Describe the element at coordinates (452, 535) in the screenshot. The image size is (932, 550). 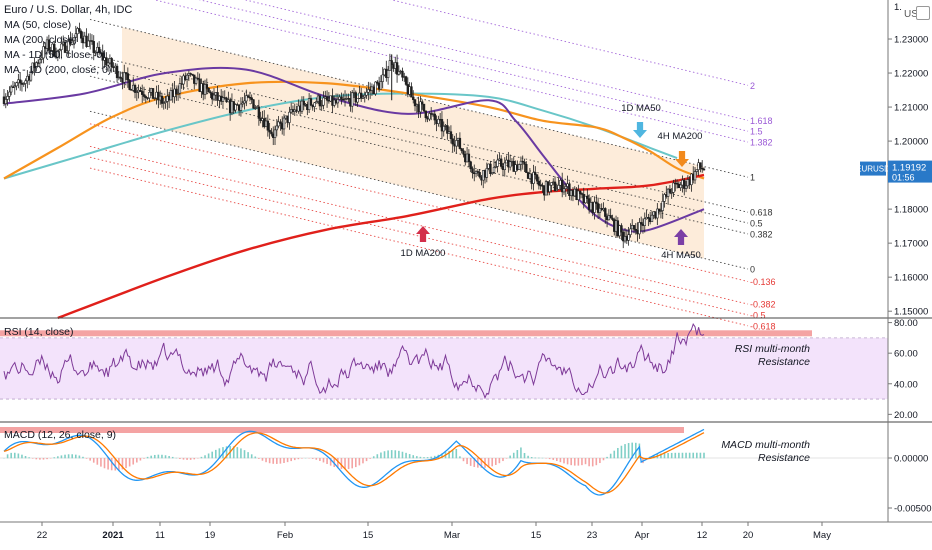
I see `time-tick-label: Mar` at that location.